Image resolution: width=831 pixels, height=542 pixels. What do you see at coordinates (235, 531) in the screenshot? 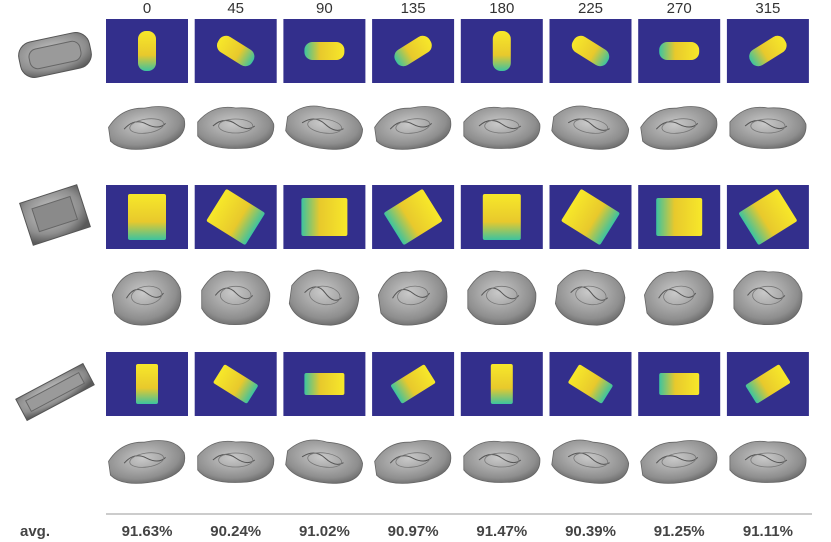
I see `avg-value: 90.24%` at bounding box center [235, 531].